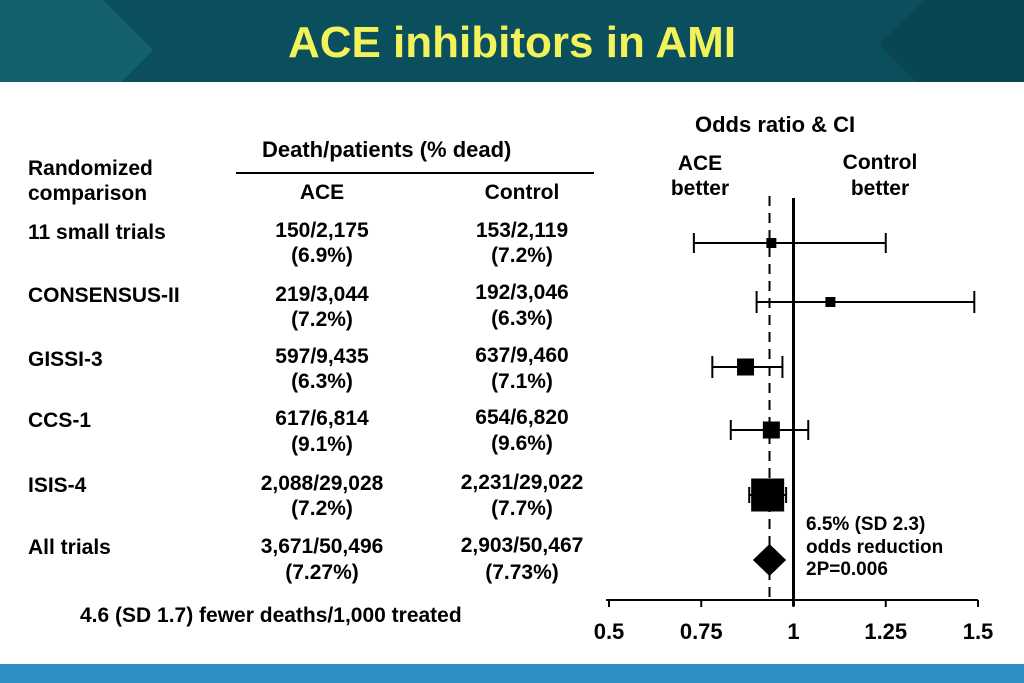 The height and width of the screenshot is (683, 1024). I want to click on table-group-header: Death/patients (% dead), so click(387, 149).